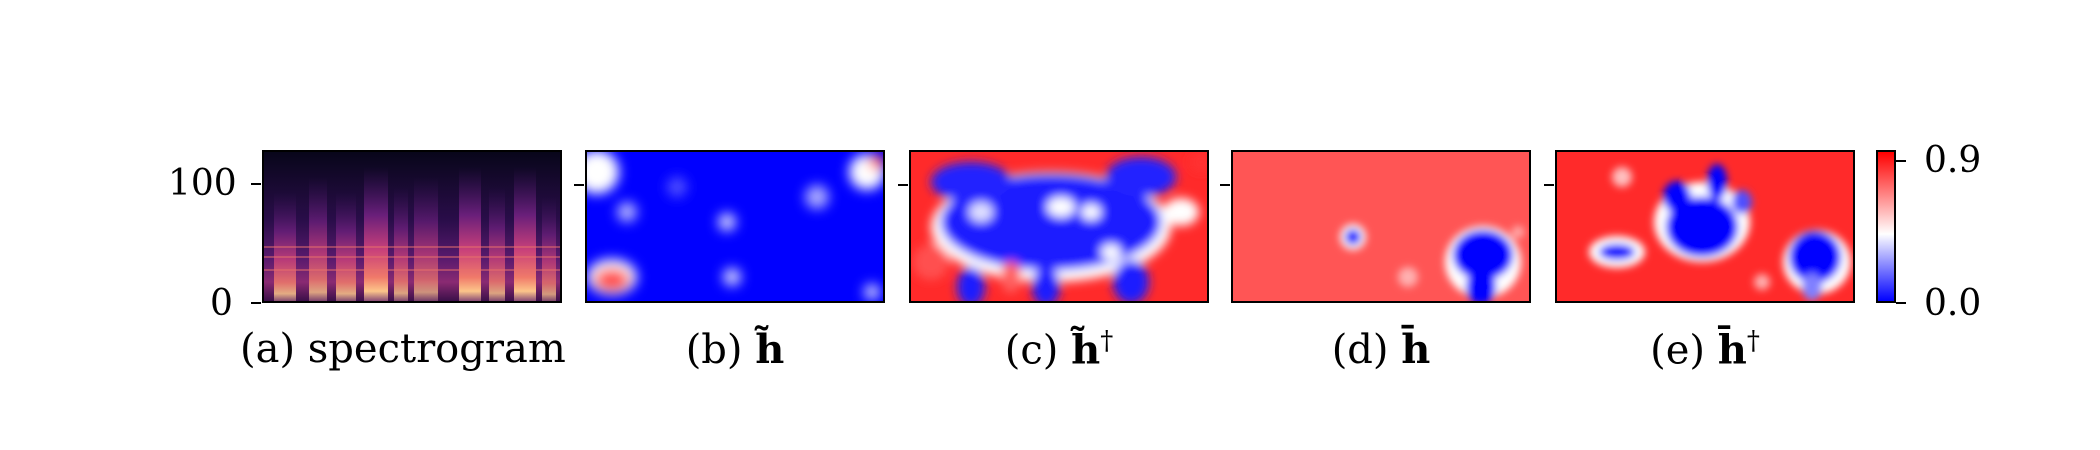 The height and width of the screenshot is (450, 2100). What do you see at coordinates (436, 349) in the screenshot?
I see `caption-a-text: spectrogram` at bounding box center [436, 349].